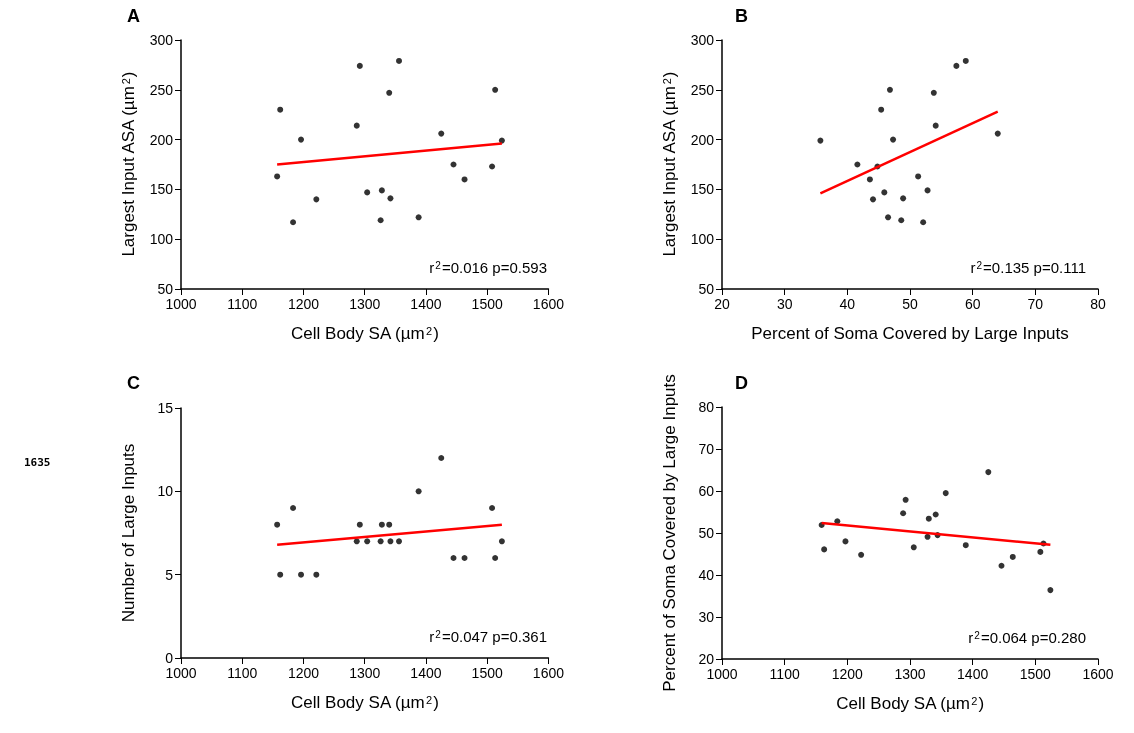 The width and height of the screenshot is (1134, 733). Describe the element at coordinates (133, 382) in the screenshot. I see `chart-title: C` at that location.